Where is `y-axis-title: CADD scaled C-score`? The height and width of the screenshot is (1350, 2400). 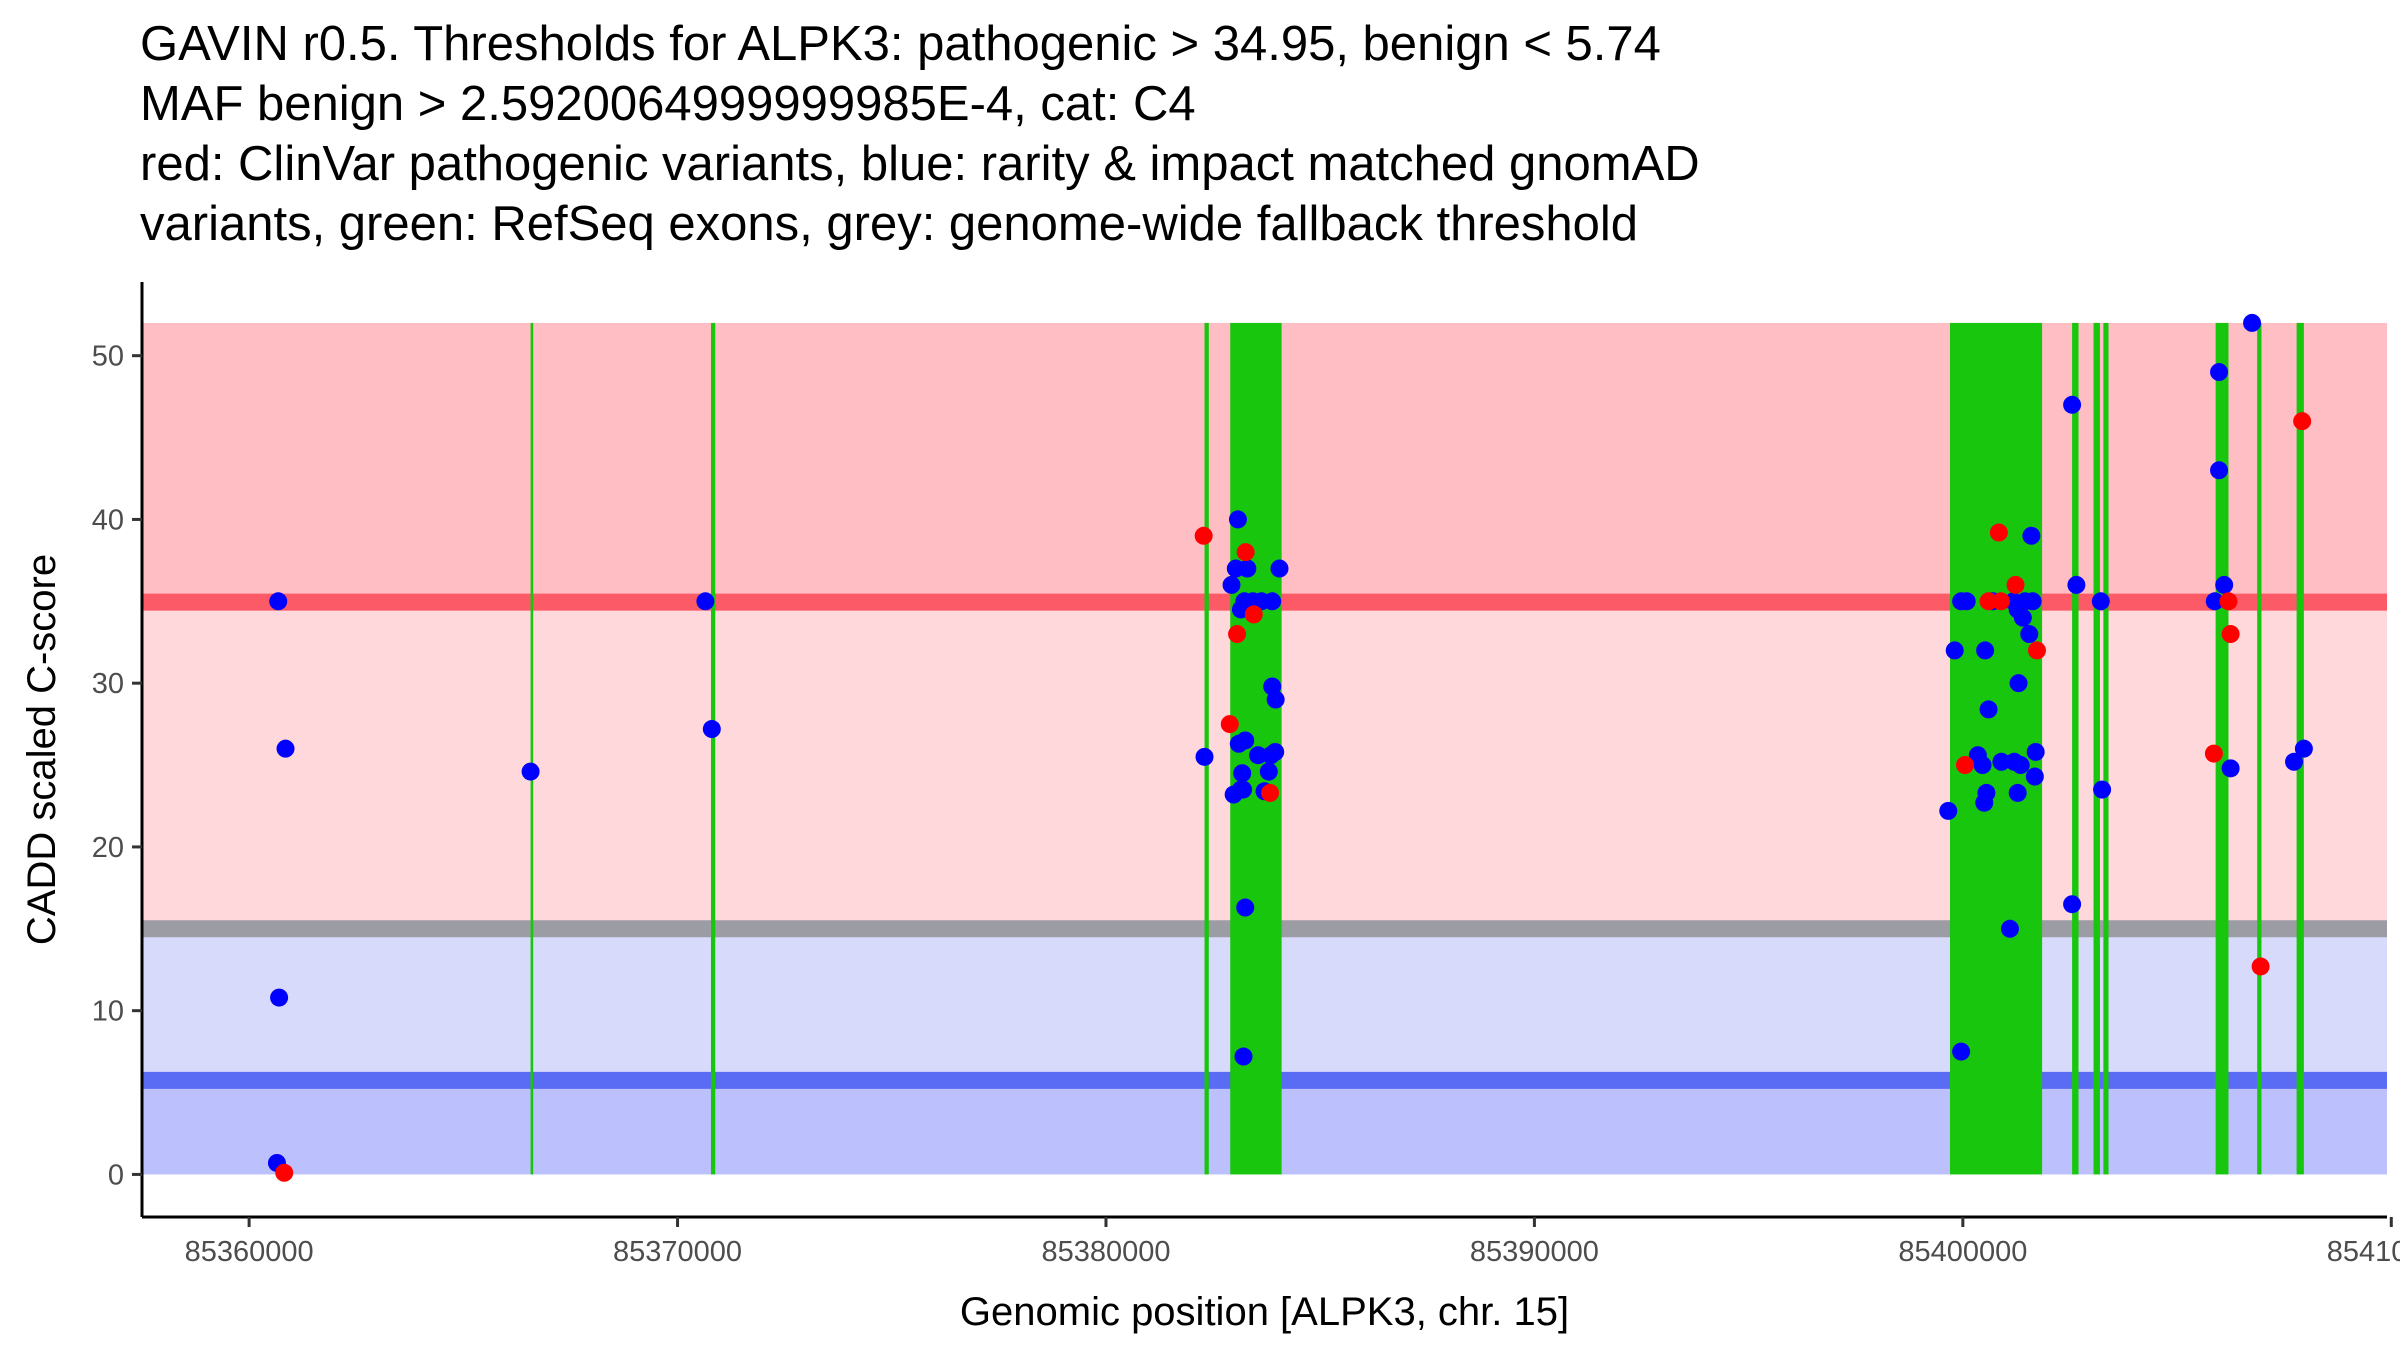
y-axis-title: CADD scaled C-score is located at coordinates (42, 749).